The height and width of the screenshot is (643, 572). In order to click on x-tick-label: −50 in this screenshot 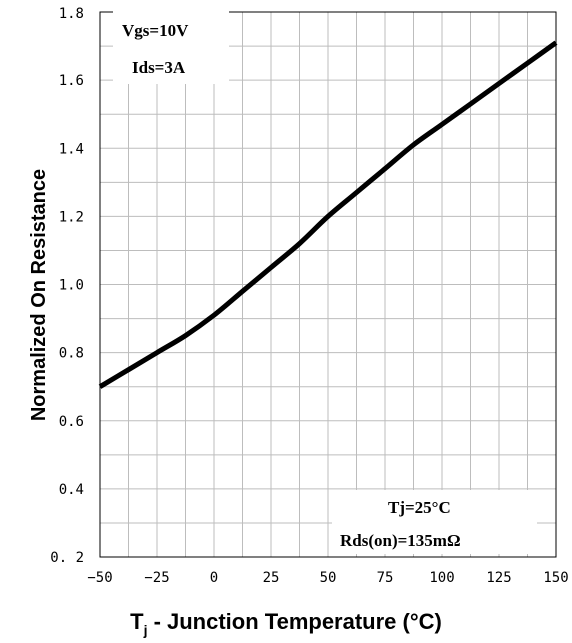, I will do `click(99, 578)`.